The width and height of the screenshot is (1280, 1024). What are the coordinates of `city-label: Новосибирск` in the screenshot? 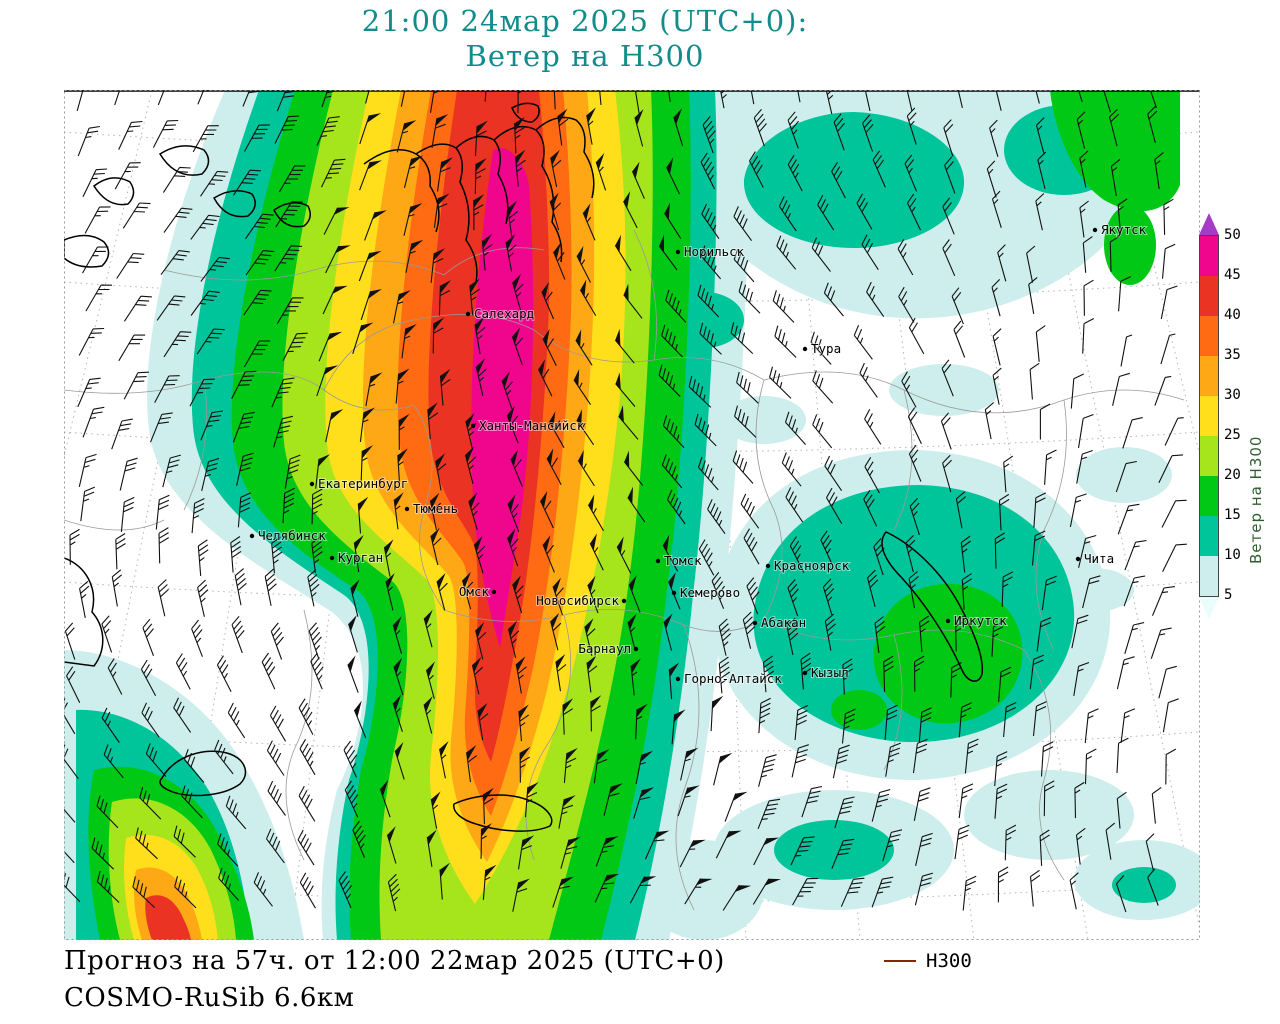 It's located at (577, 600).